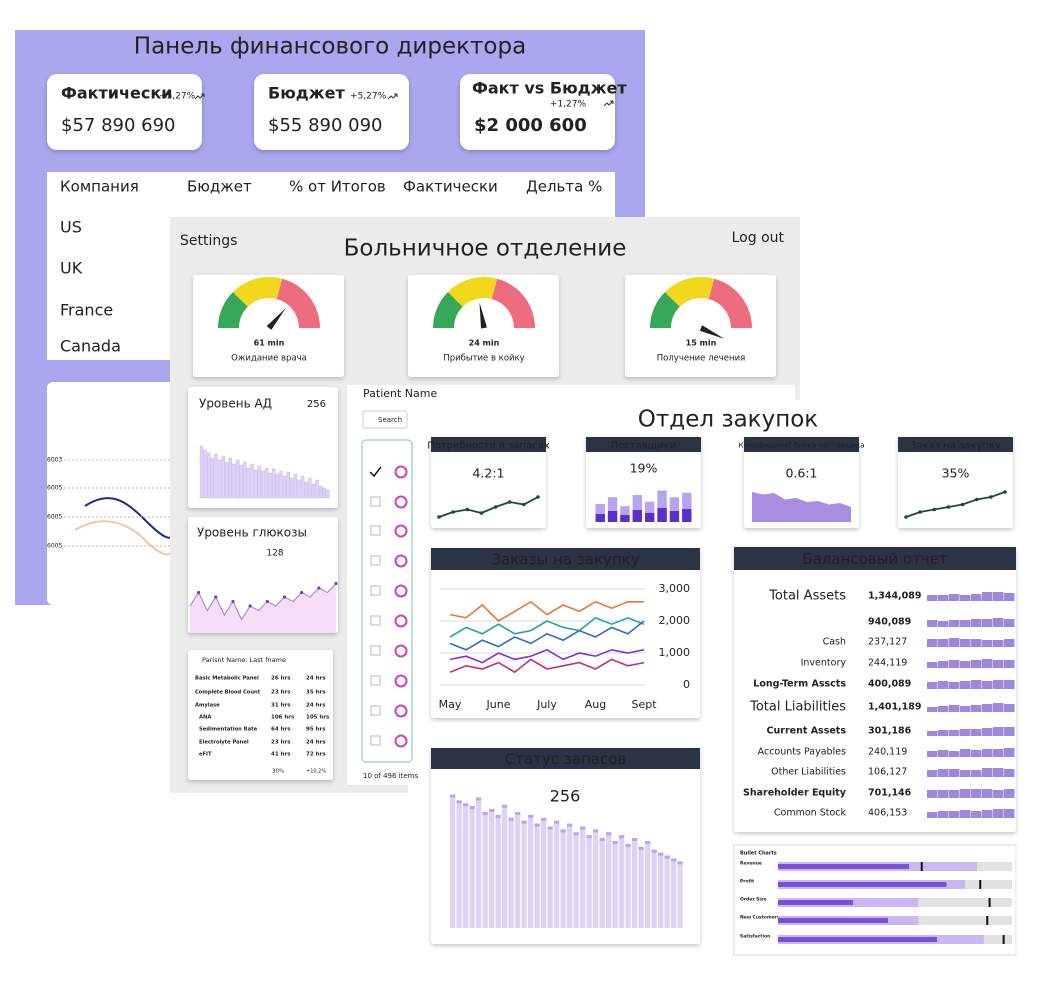  What do you see at coordinates (281, 706) in the screenshot?
I see `lab-first: 31 hrs` at bounding box center [281, 706].